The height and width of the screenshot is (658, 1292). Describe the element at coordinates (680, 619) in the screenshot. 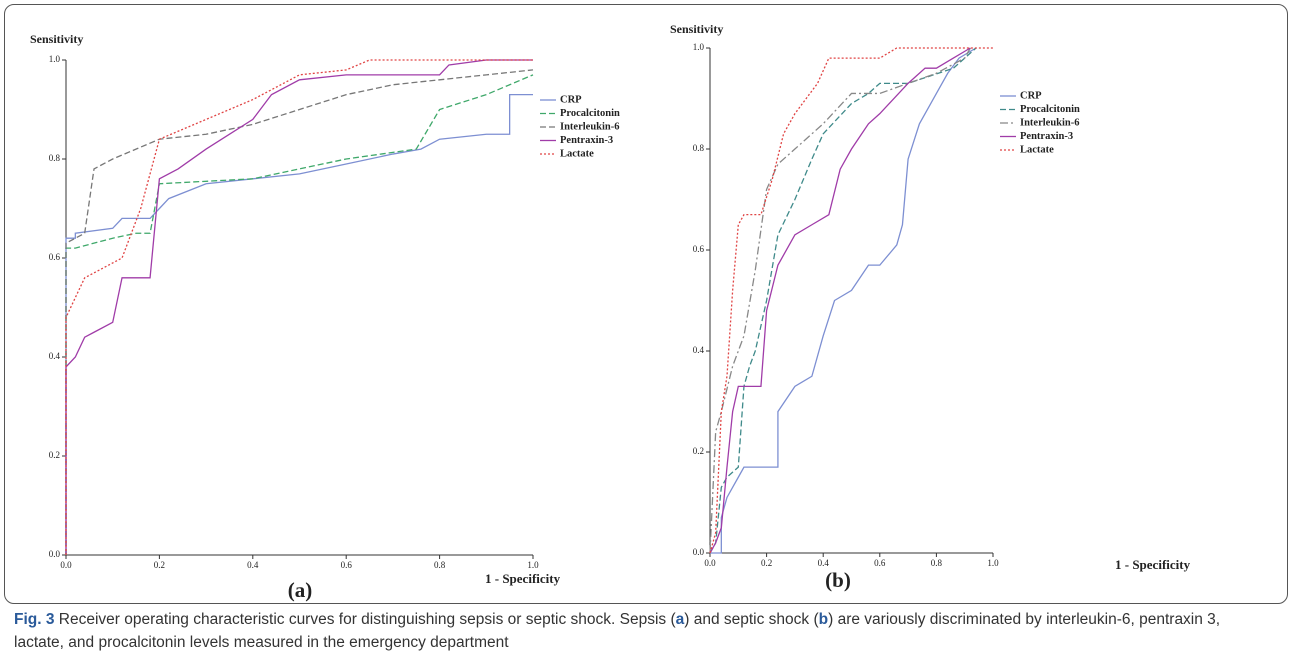

I see `caption-text: a` at that location.